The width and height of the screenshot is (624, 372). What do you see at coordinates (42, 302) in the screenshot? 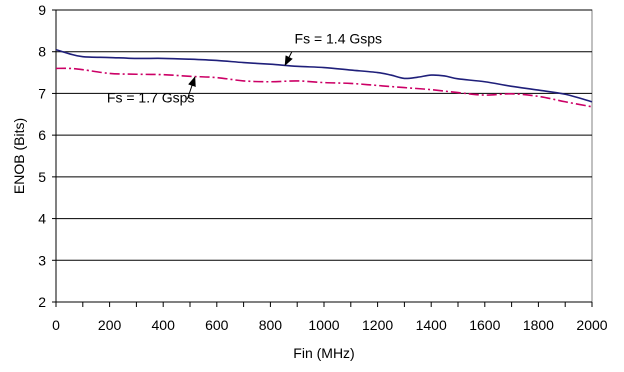
I see `y-tick-label: 2` at bounding box center [42, 302].